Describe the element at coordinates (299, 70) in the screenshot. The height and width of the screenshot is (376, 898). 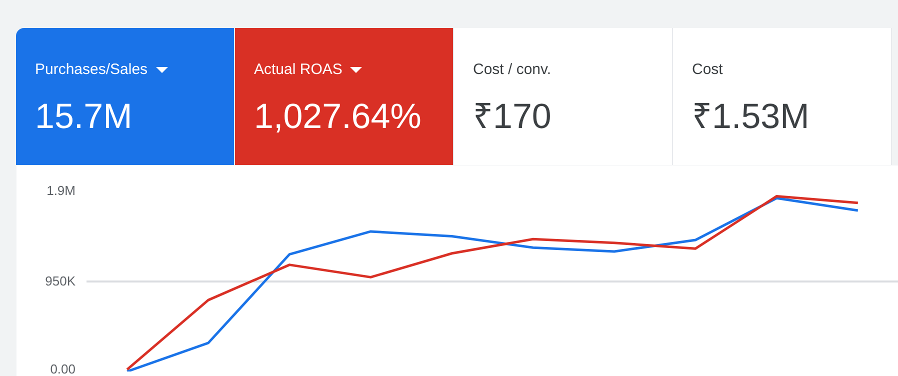
I see `text: Actual ROAS` at that location.